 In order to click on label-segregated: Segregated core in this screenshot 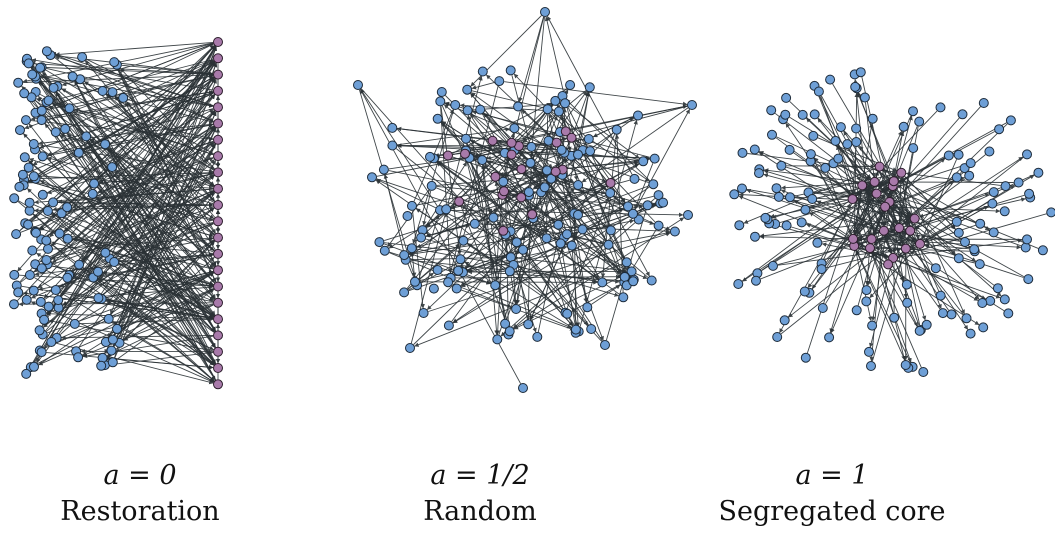, I will do `click(832, 511)`.